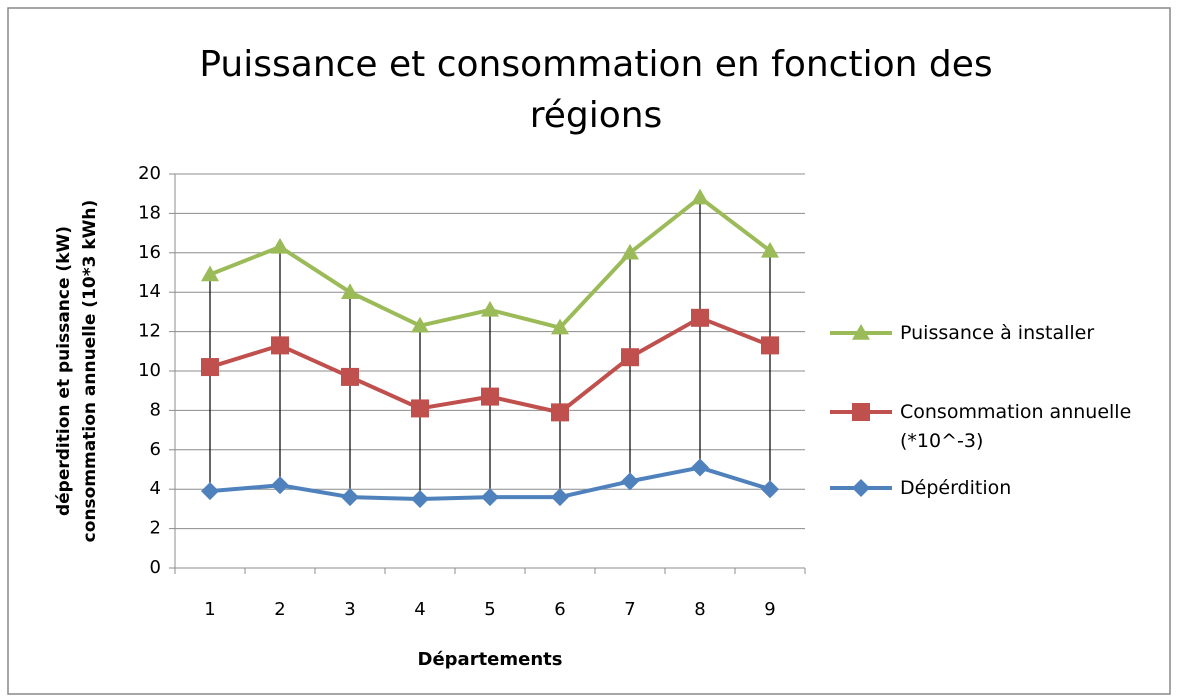  Describe the element at coordinates (489, 609) in the screenshot. I see `x-tick-label: 5` at that location.